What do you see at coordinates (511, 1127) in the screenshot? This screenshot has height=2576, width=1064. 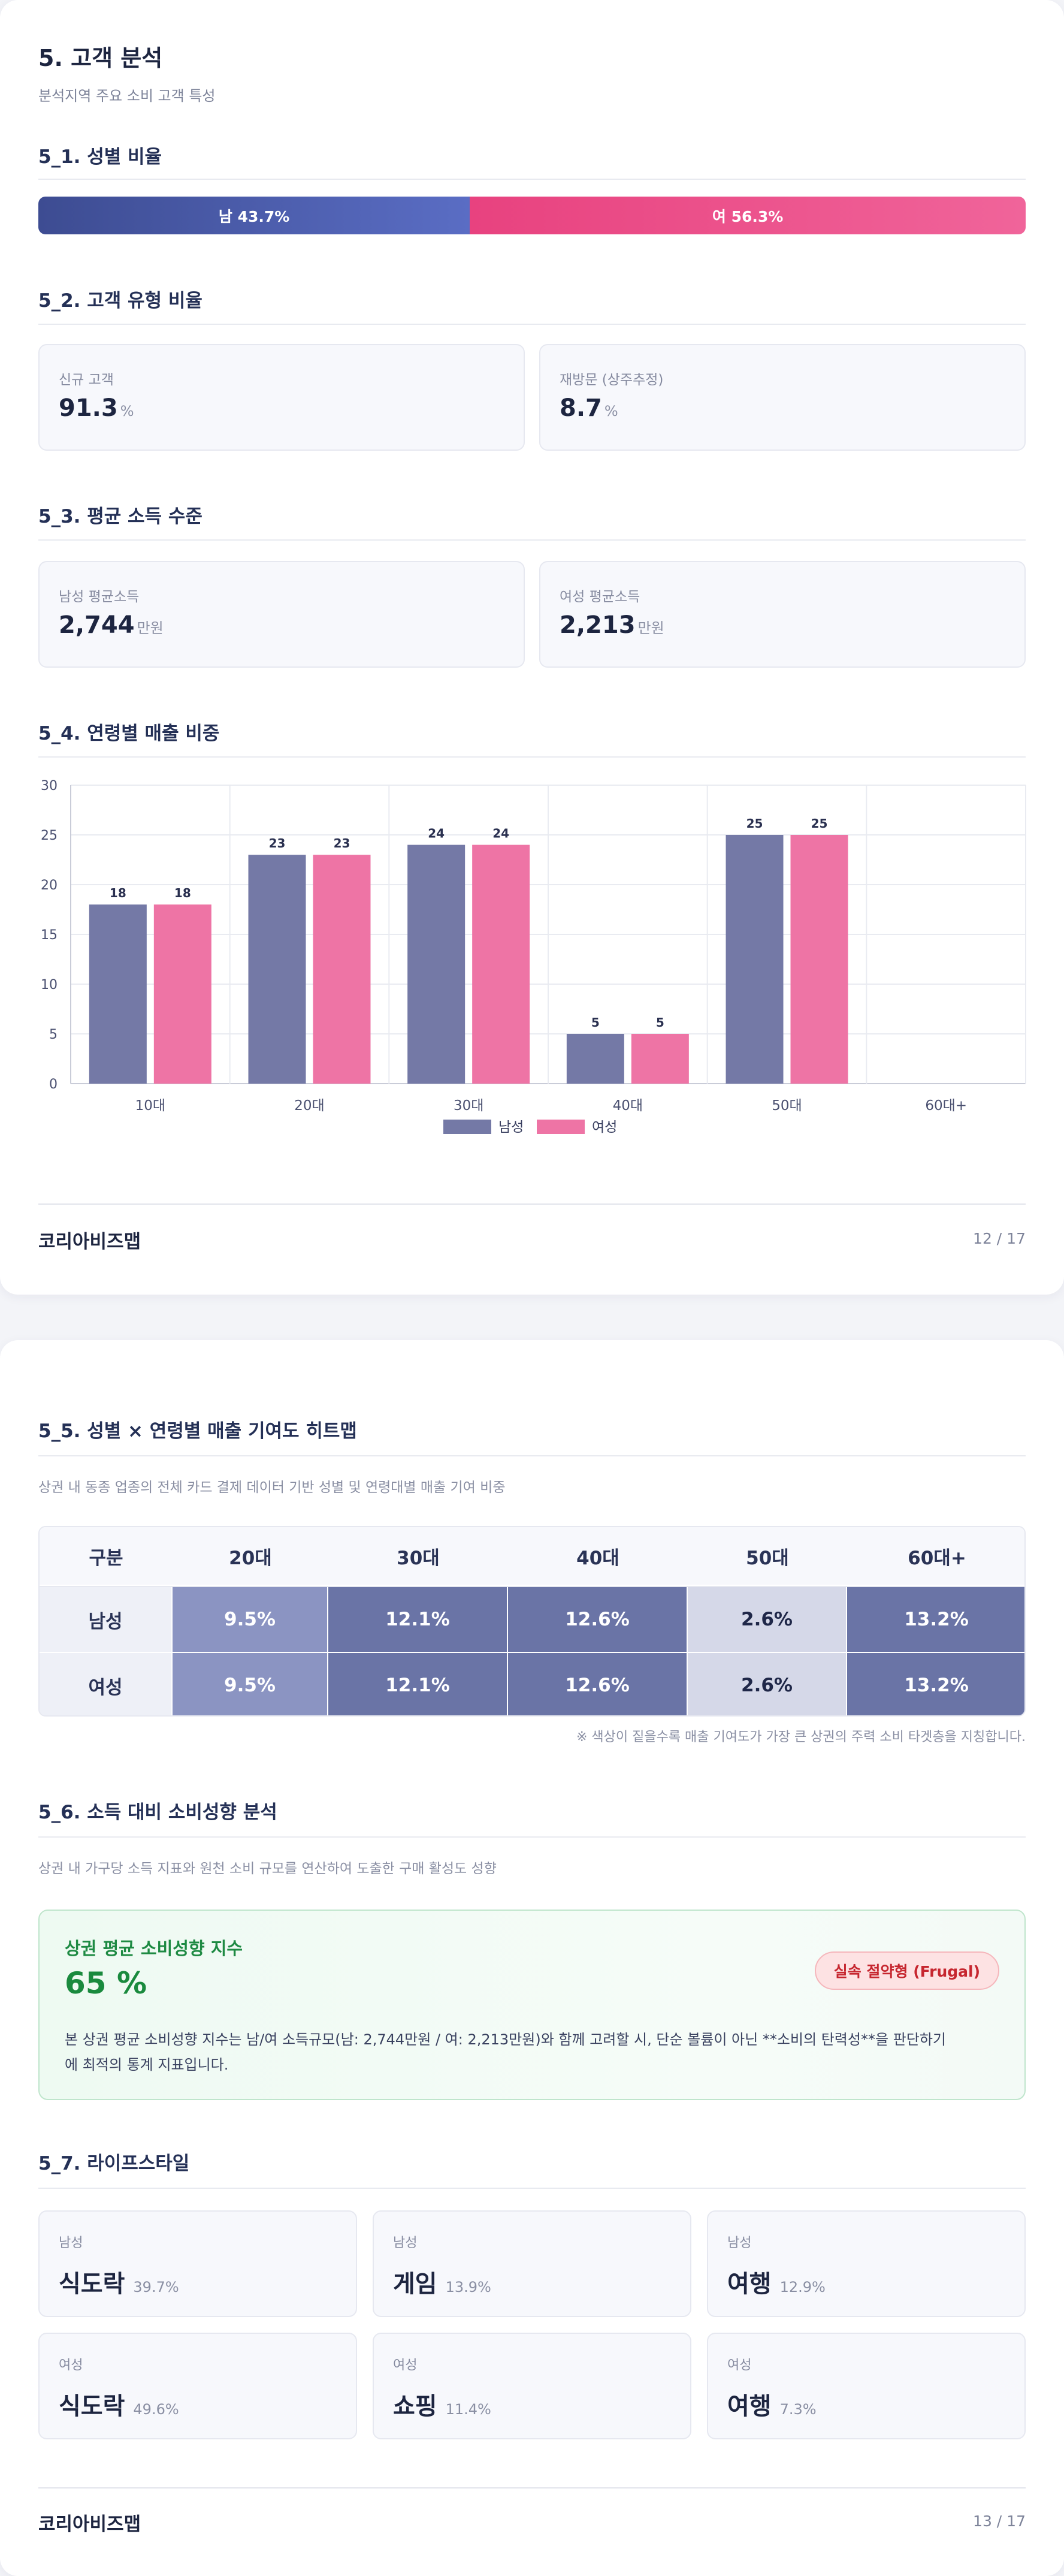 I see `legend-label: 남성` at bounding box center [511, 1127].